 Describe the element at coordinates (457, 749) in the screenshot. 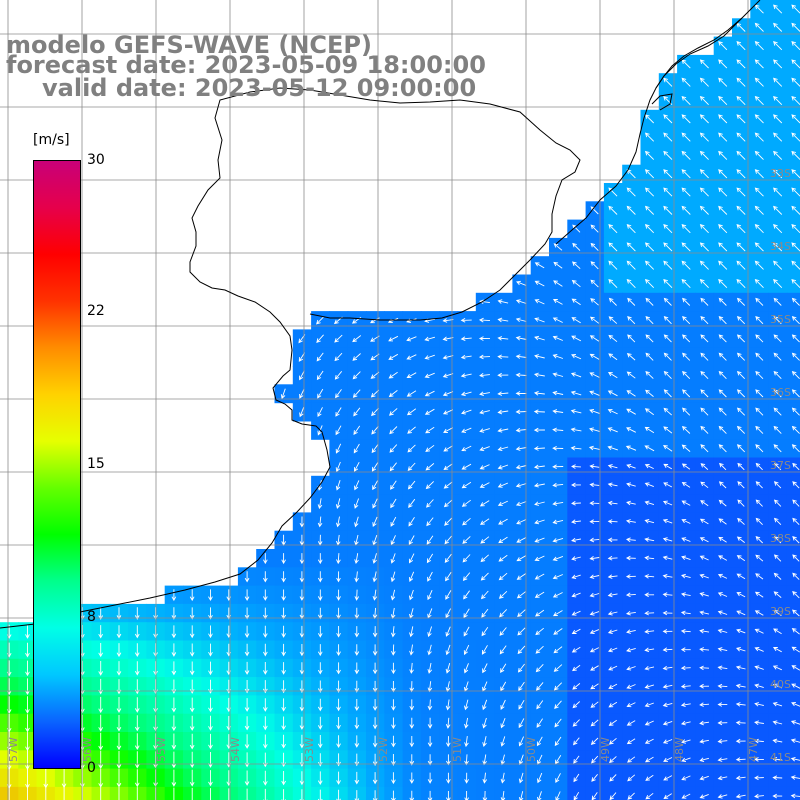

I see `lon-label: 51W` at that location.